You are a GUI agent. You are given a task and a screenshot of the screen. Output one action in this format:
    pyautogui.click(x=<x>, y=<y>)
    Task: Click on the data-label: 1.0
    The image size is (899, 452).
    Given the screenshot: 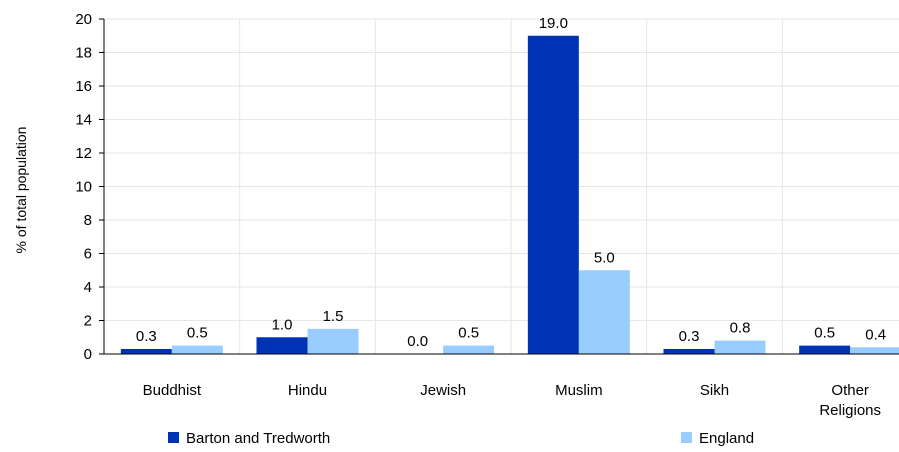 What is the action you would take?
    pyautogui.click(x=282, y=324)
    